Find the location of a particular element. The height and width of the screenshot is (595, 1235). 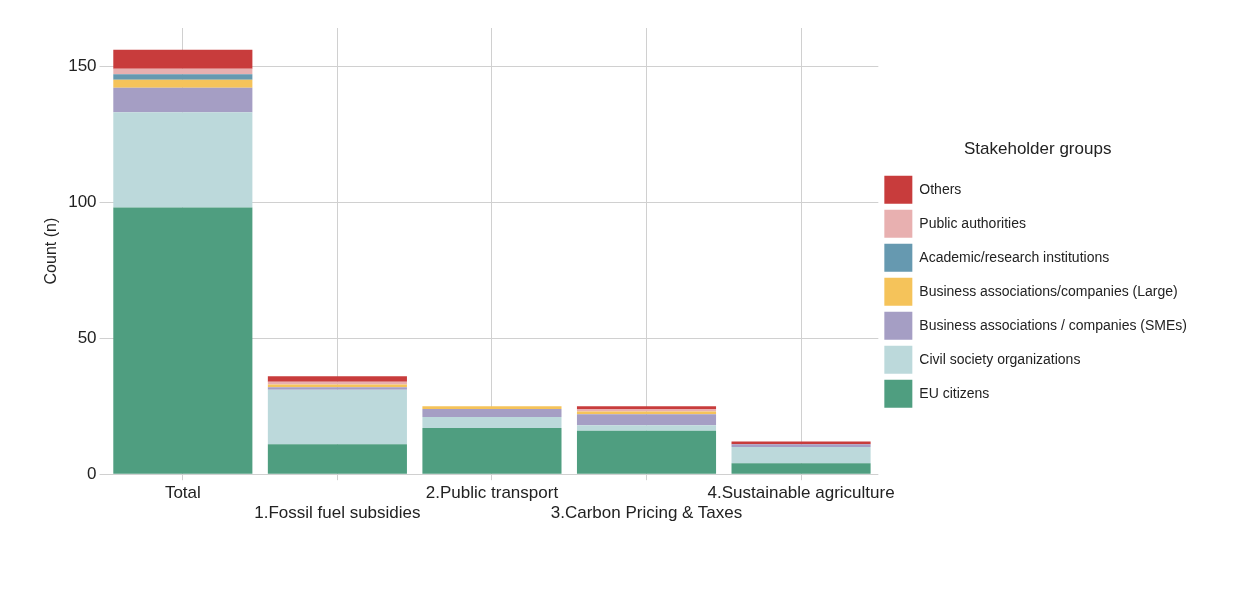

y-tick-label: 50 is located at coordinates (87, 337).